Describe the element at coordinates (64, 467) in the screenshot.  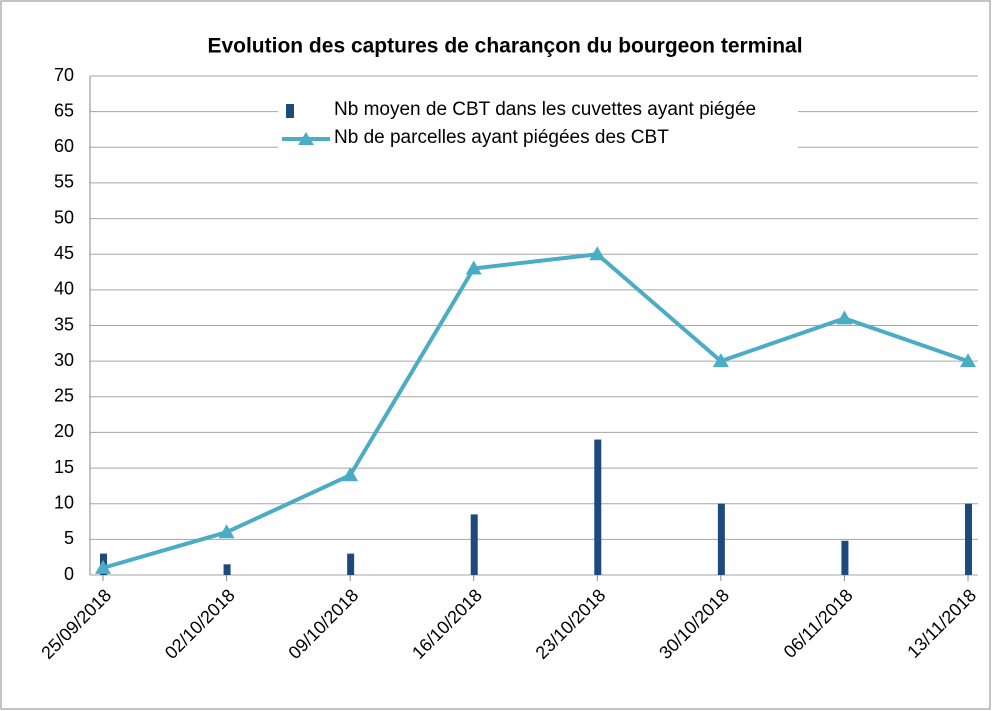
I see `y-tick-label: 15` at that location.